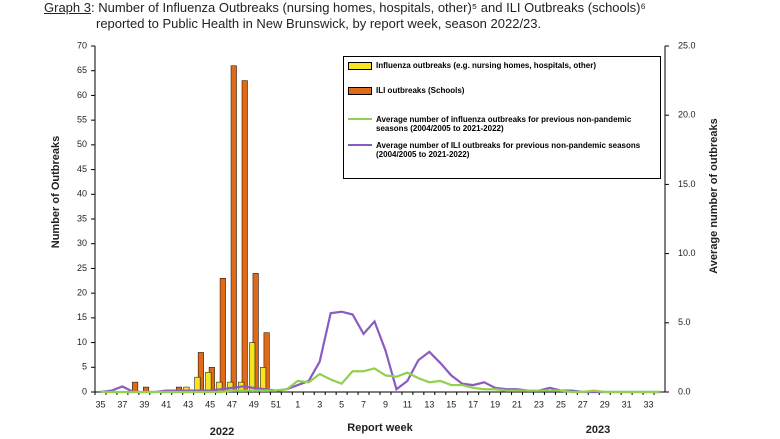 The height and width of the screenshot is (439, 780). Describe the element at coordinates (495, 404) in the screenshot. I see `x-tick-label: 19` at that location.